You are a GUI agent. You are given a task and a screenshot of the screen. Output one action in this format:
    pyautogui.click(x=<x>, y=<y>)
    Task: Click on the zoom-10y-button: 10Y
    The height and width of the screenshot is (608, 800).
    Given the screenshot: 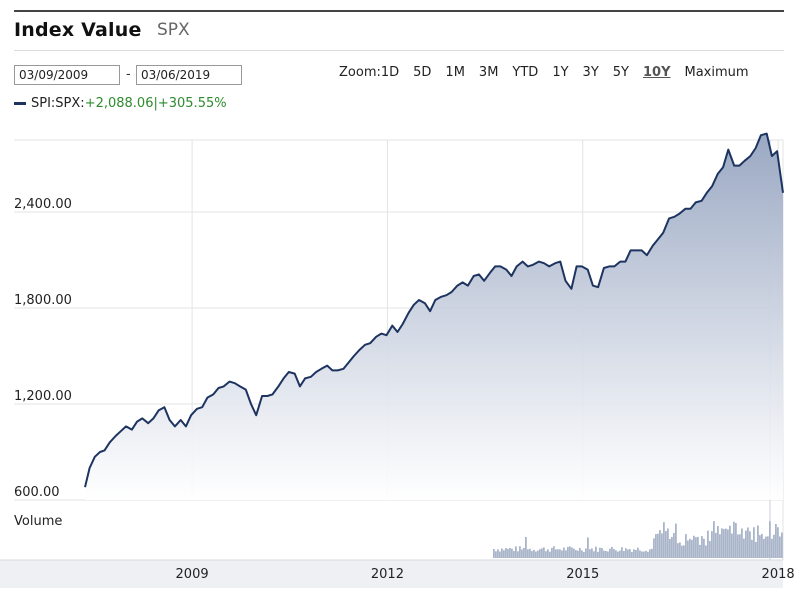 What is the action you would take?
    pyautogui.click(x=656, y=72)
    